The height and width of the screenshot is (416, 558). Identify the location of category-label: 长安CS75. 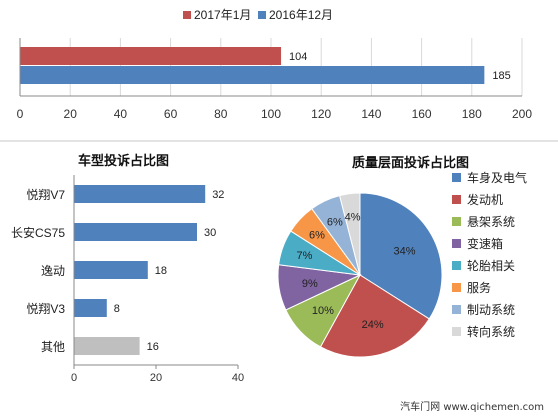
(38, 232).